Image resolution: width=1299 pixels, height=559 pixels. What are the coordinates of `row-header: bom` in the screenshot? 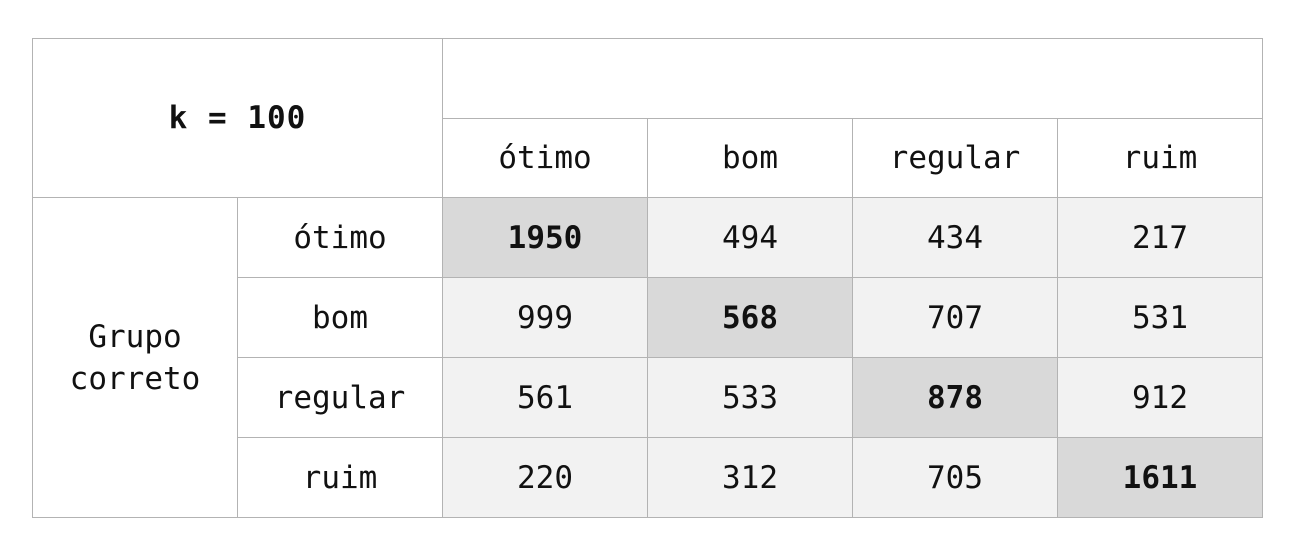 It's located at (340, 317).